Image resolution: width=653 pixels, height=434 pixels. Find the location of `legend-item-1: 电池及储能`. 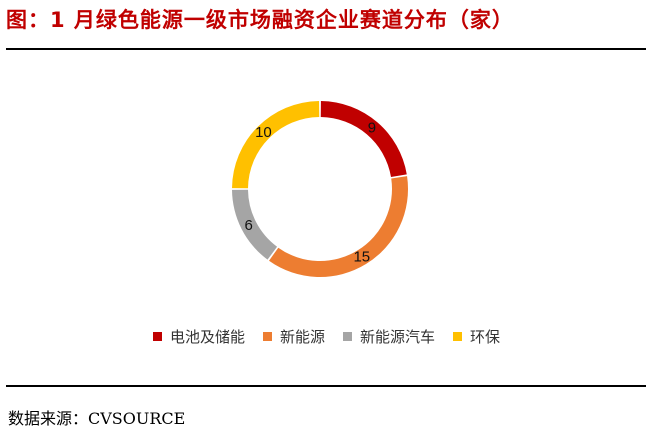

legend-item-1: 电池及储能 is located at coordinates (198, 336).